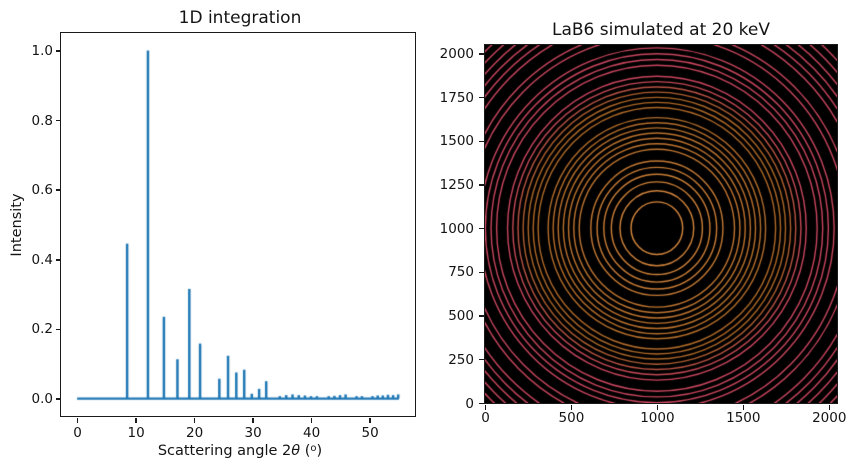 This screenshot has height=475, width=855. I want to click on left-x-tick-label: 50, so click(370, 433).